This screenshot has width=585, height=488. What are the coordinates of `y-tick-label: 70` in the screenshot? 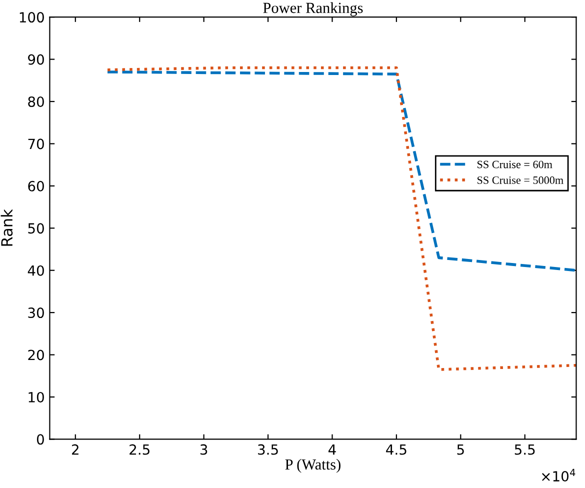 It's located at (36, 144).